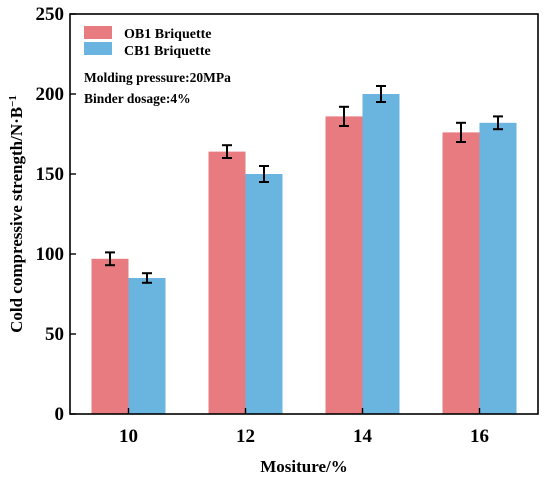 This screenshot has width=550, height=480. I want to click on y-tick-label-0: 0, so click(60, 414).